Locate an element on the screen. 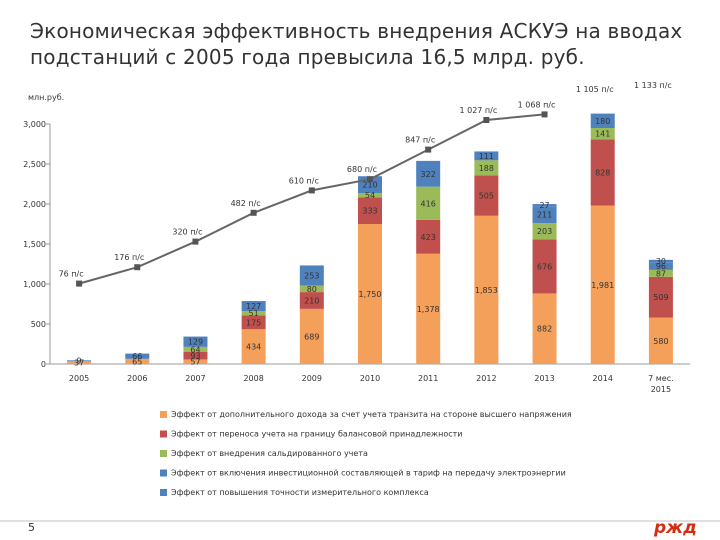  data-label: 1,750 is located at coordinates (370, 294).